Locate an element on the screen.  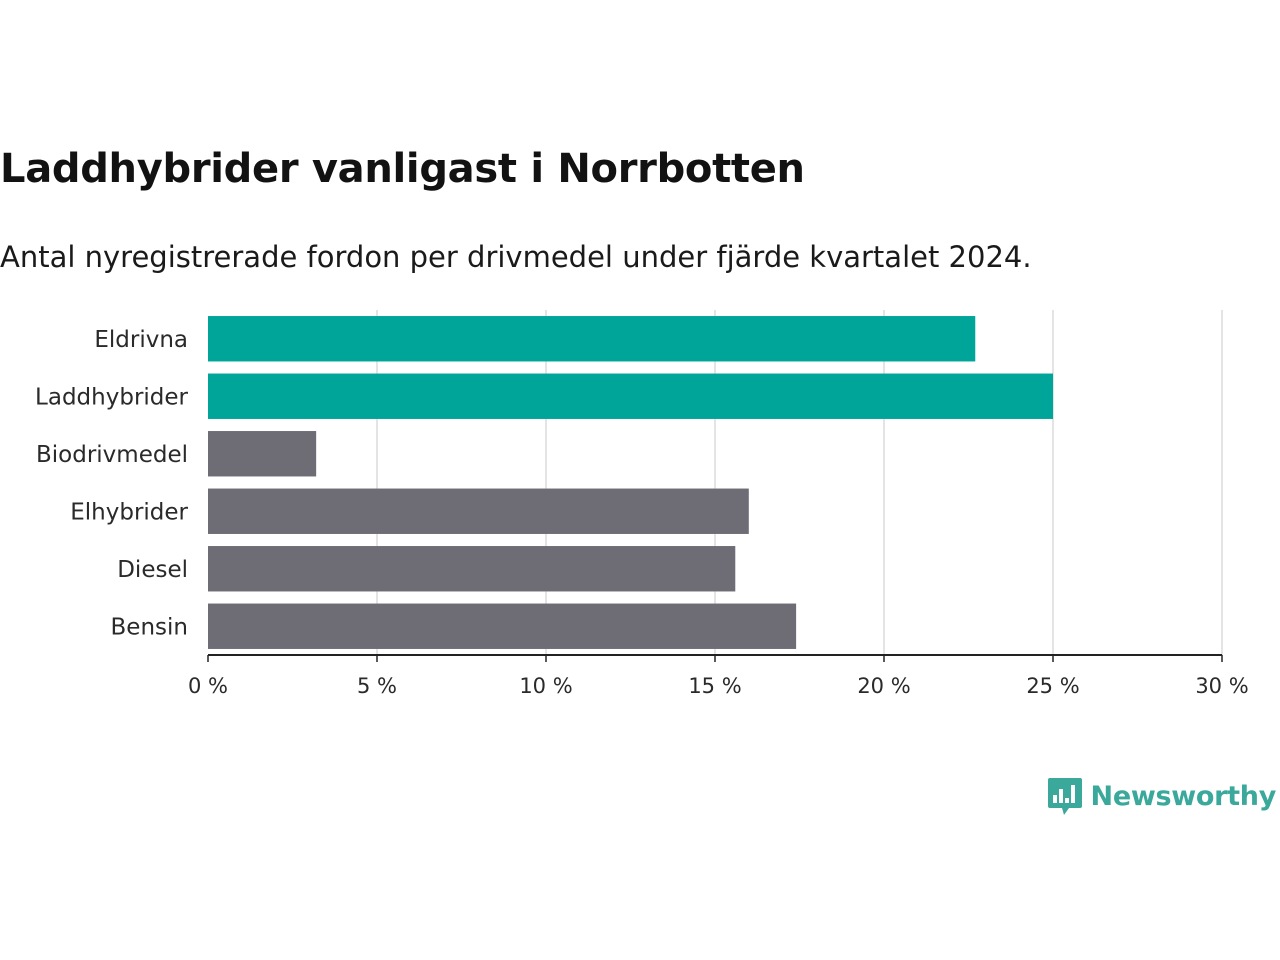
category-label: Elhybrider is located at coordinates (129, 512).